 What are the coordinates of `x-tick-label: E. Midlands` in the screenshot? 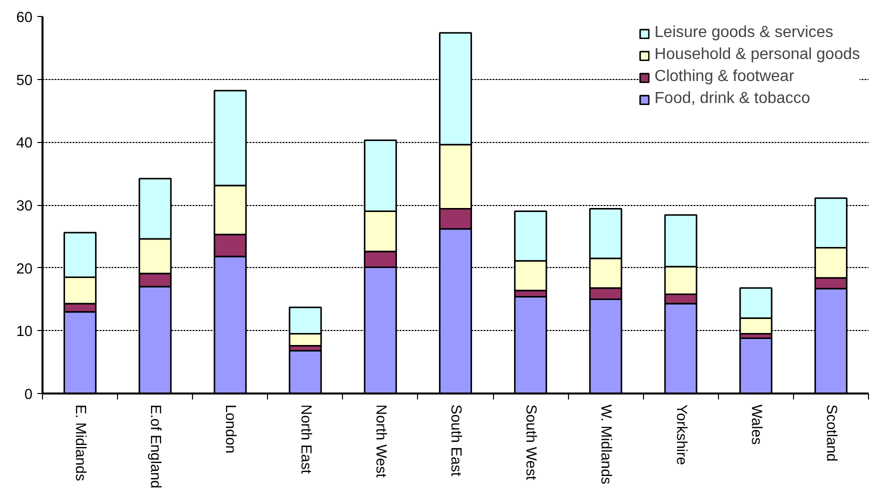 It's located at (80, 443).